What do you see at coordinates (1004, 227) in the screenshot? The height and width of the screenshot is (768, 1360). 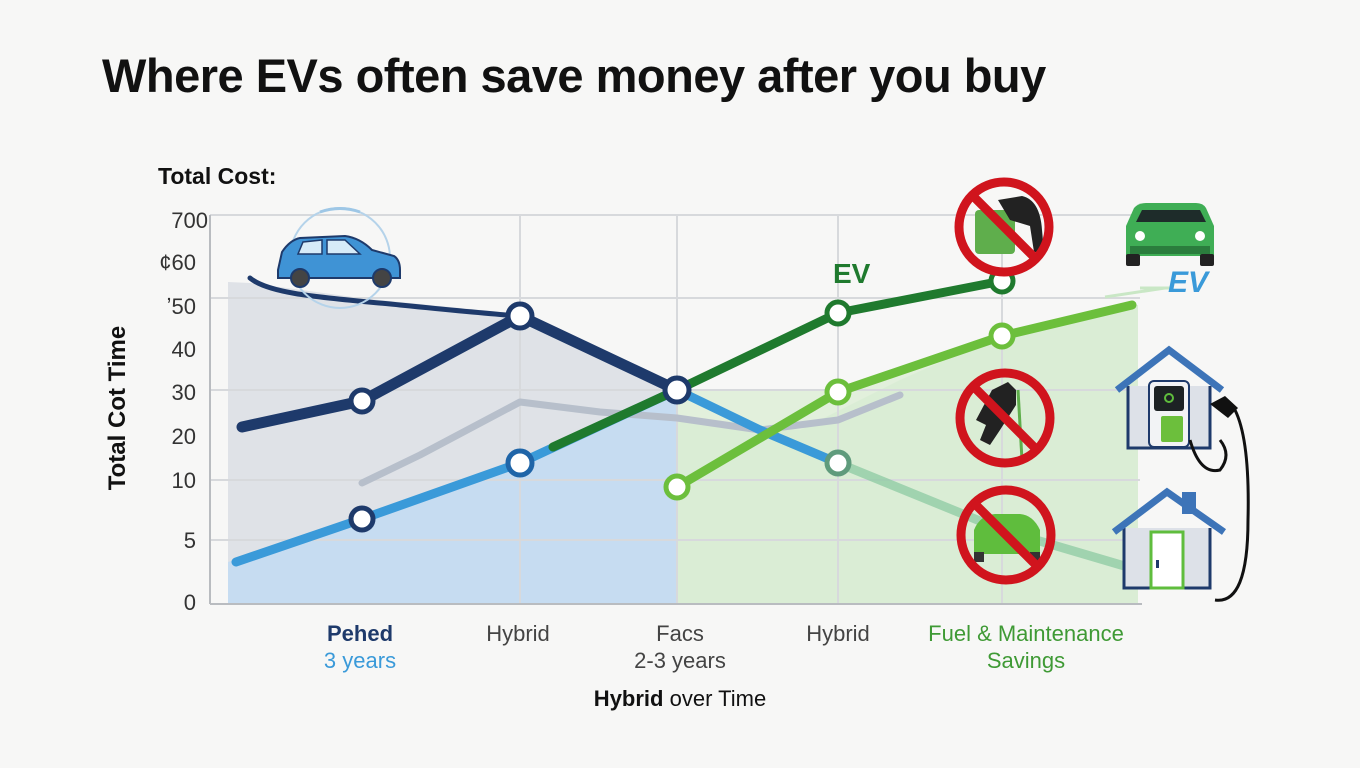 I see `no-fuel-pump-icon` at bounding box center [1004, 227].